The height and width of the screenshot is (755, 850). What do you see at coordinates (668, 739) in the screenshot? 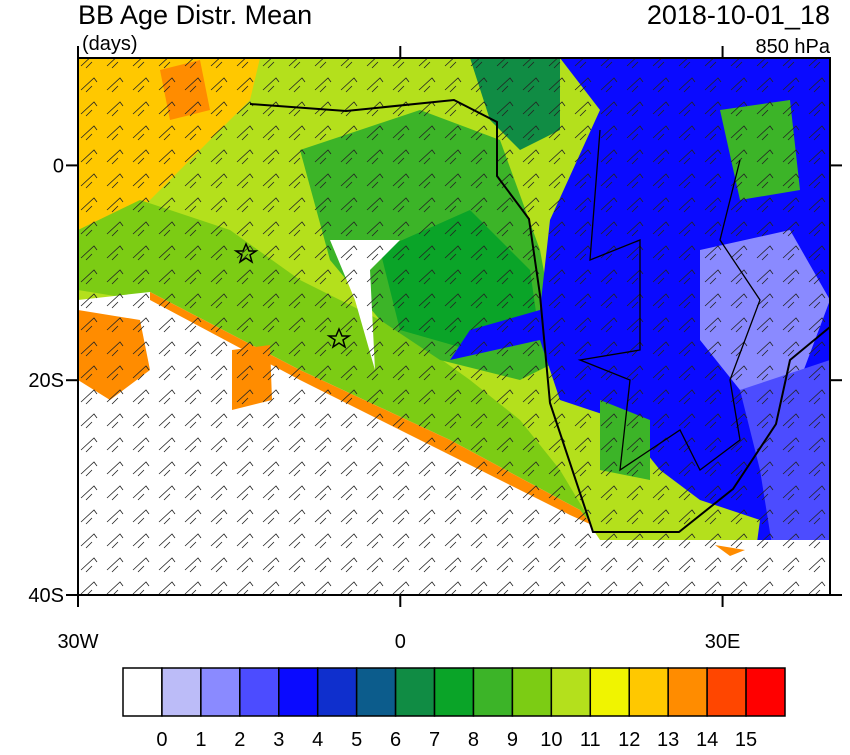
I see `colorbar-label: 13` at bounding box center [668, 739].